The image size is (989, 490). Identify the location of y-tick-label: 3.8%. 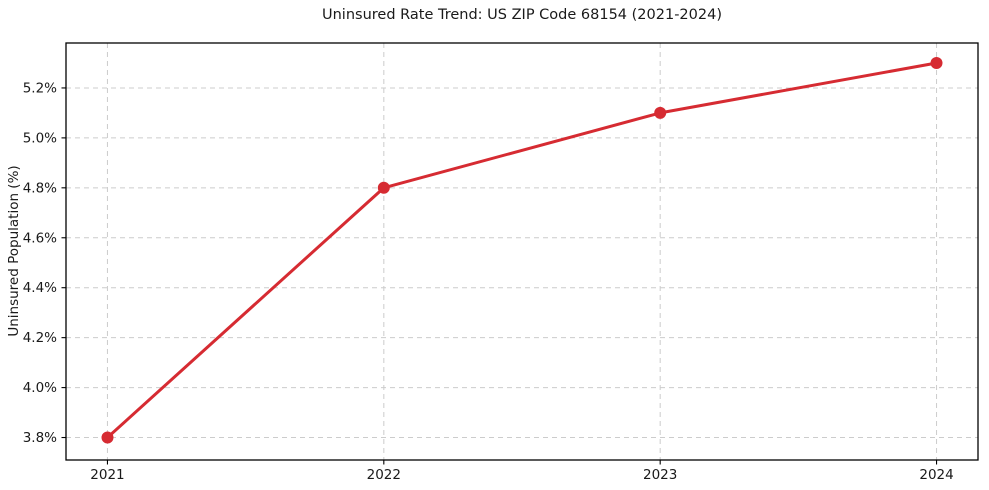
(40, 438).